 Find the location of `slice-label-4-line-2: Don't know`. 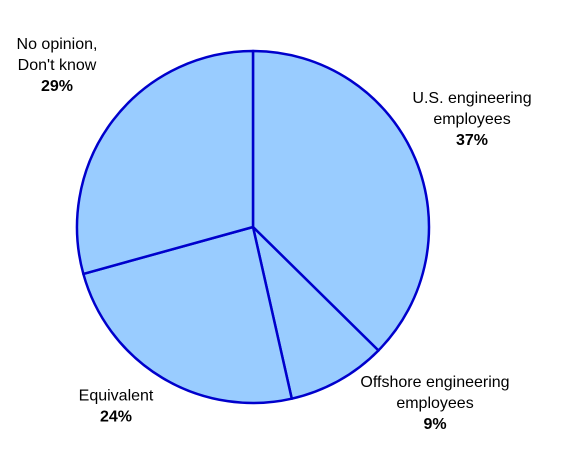

slice-label-4-line-2: Don't know is located at coordinates (57, 65).